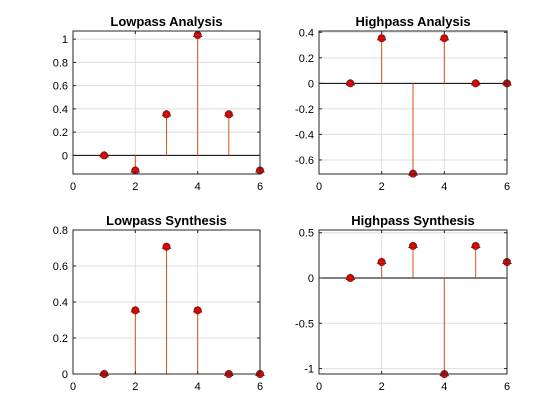  What do you see at coordinates (309, 370) in the screenshot?
I see `y-tick-label: -1` at bounding box center [309, 370].